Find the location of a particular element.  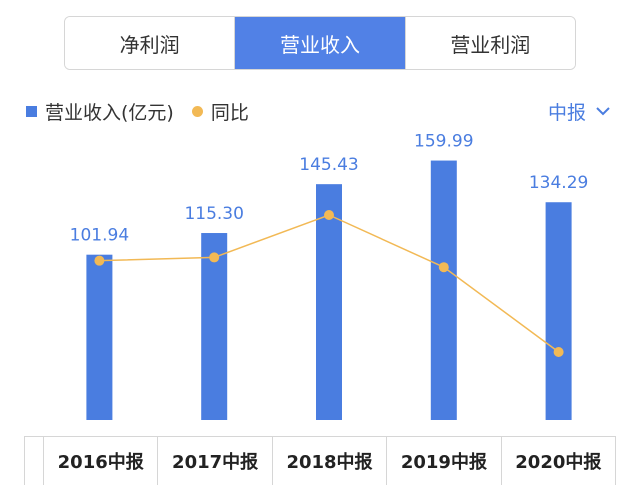

bar-value-label: 145.43 is located at coordinates (328, 165).